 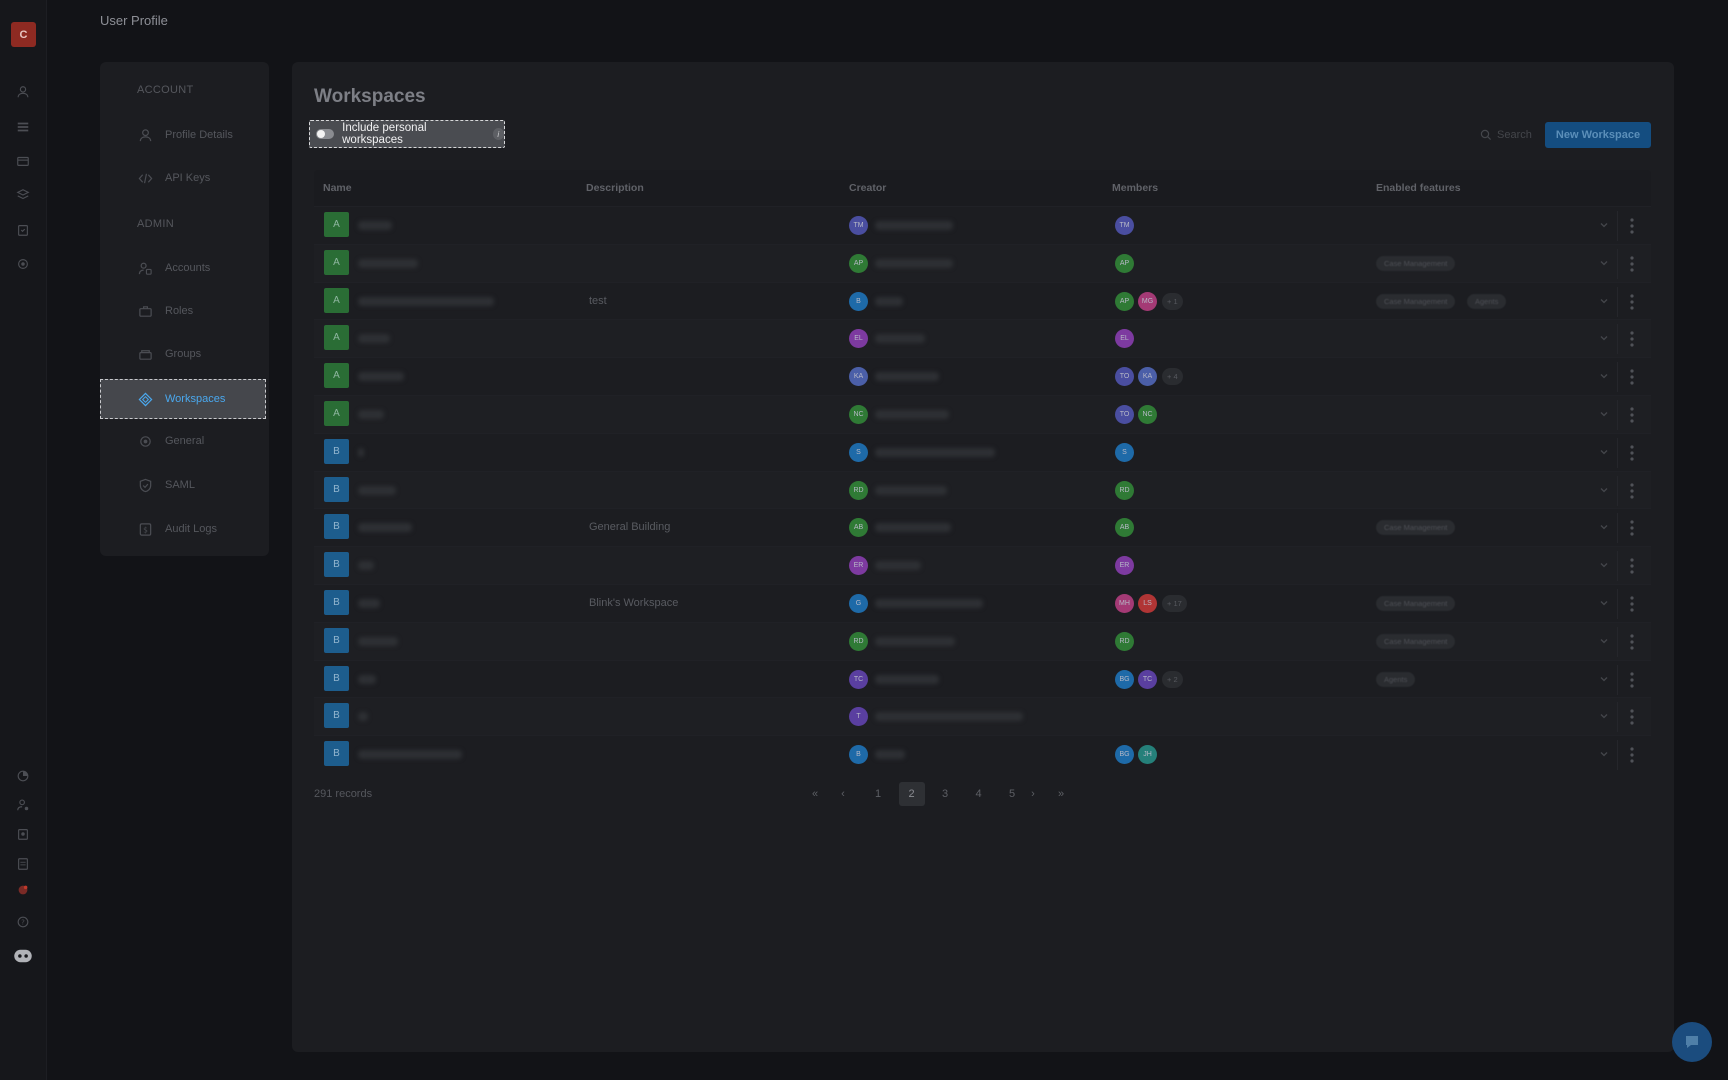 I want to click on table-row: B General Building AB AB Case Management, so click(x=982, y=527).